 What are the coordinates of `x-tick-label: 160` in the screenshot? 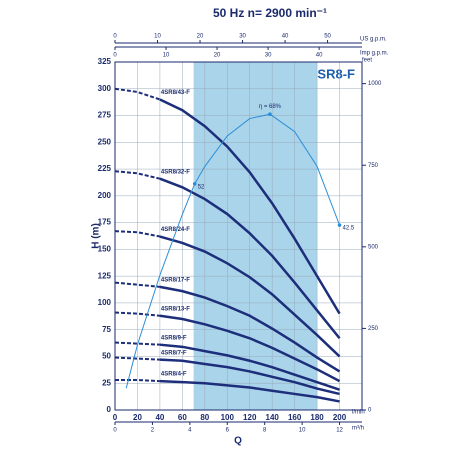 It's located at (295, 417).